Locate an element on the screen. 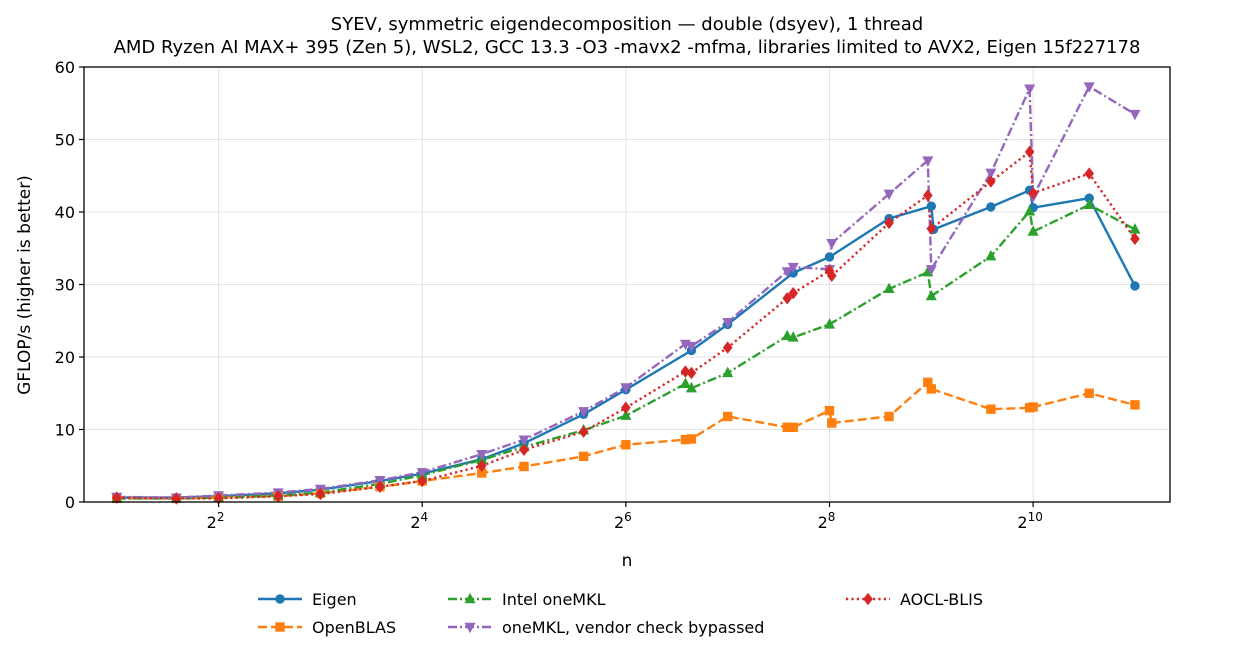  x-axis-ticks: 22 24 26 28 210 is located at coordinates (625, 517).